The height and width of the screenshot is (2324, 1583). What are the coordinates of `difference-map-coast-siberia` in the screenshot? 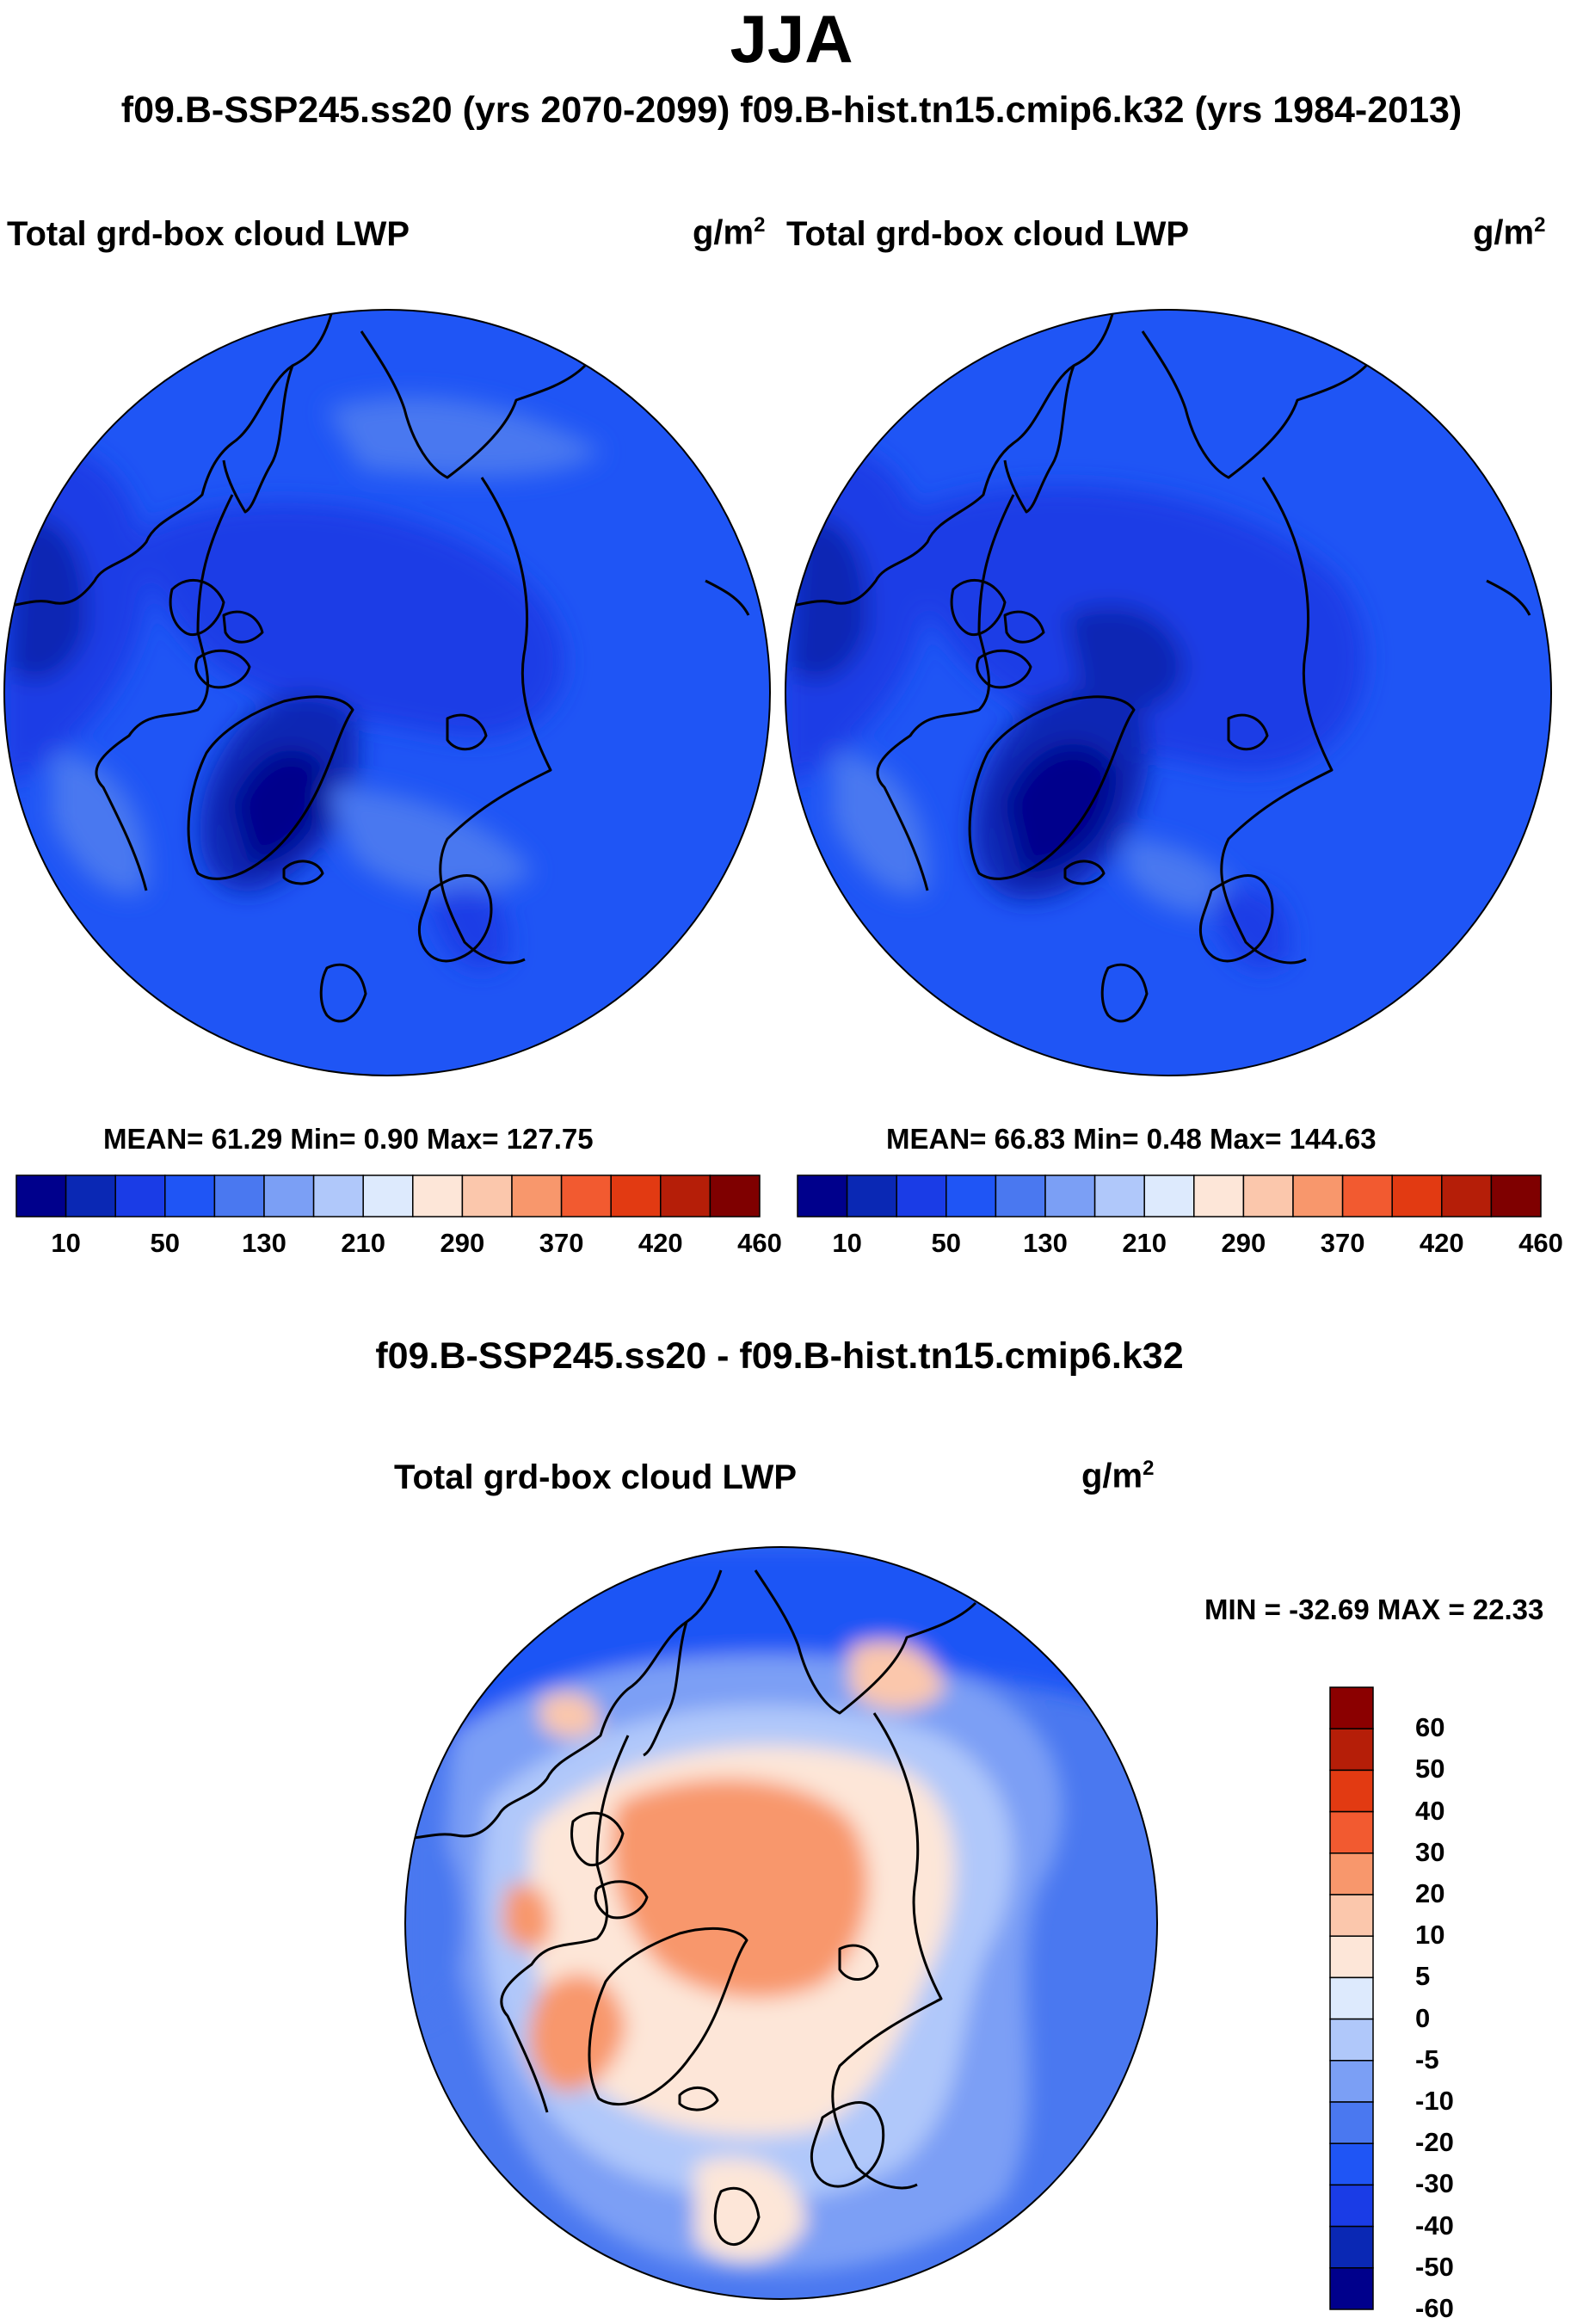 It's located at (887, 1951).